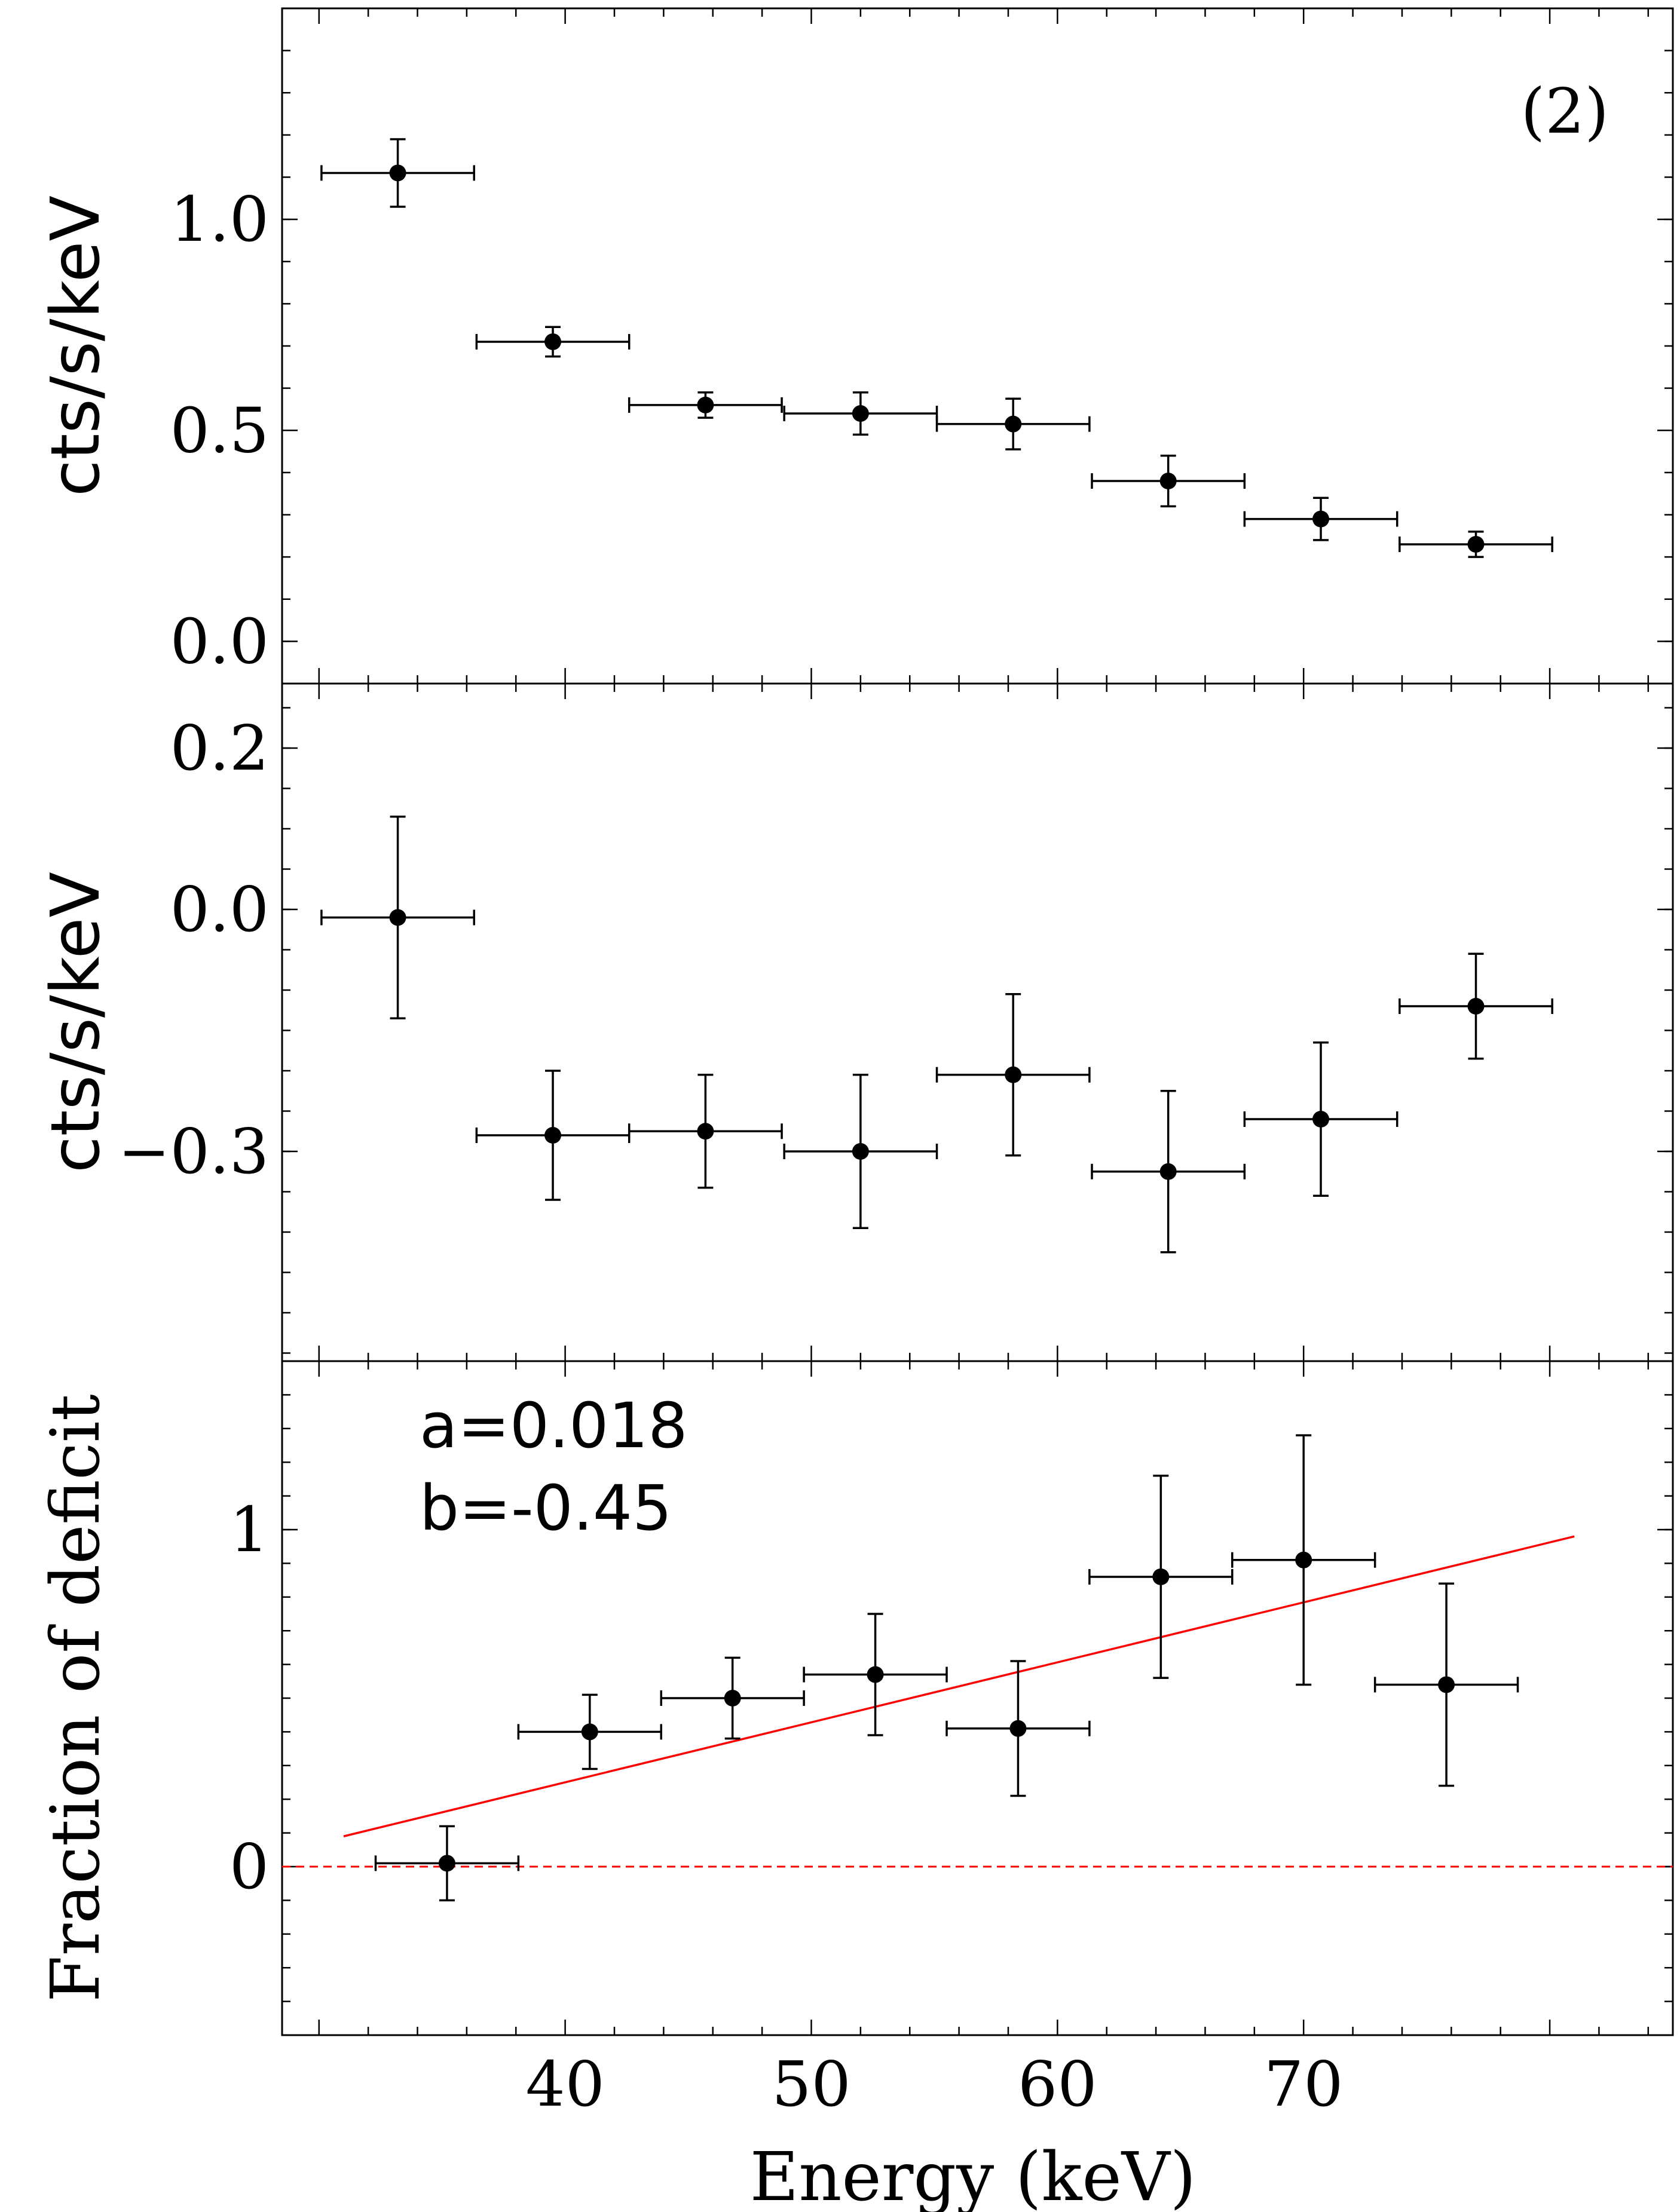 The image size is (1680, 2212). I want to click on x-axis-label: Energy (keV), so click(973, 2175).